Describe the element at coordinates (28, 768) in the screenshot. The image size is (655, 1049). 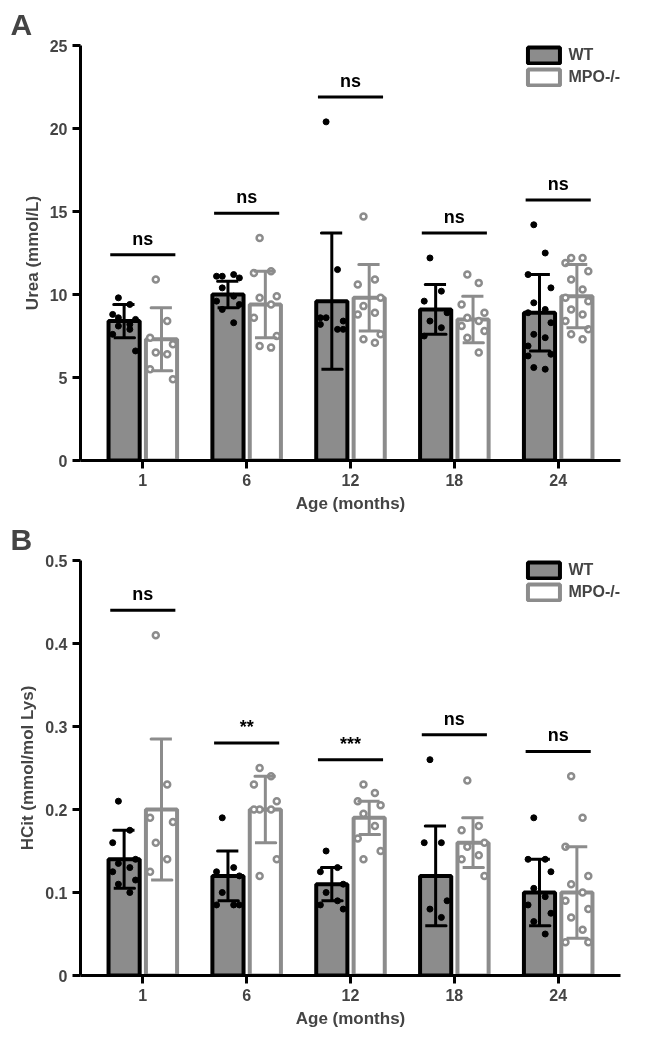
I see `y-axis-title: HCit (mmol/mol Lys)` at that location.